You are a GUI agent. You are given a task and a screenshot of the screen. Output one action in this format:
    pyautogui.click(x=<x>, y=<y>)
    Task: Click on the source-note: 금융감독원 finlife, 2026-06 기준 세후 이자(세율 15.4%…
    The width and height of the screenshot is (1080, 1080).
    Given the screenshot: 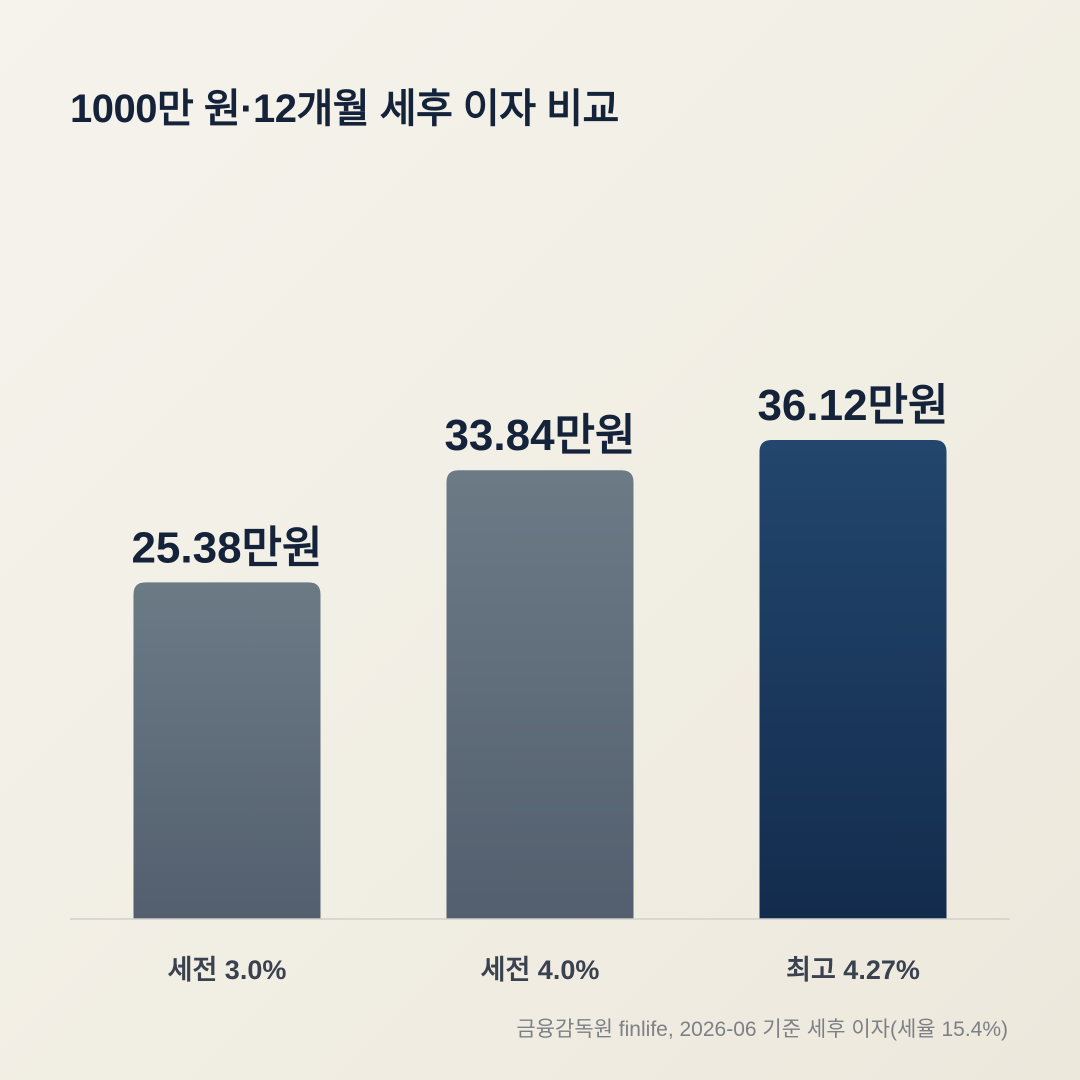 What is the action you would take?
    pyautogui.click(x=762, y=1029)
    